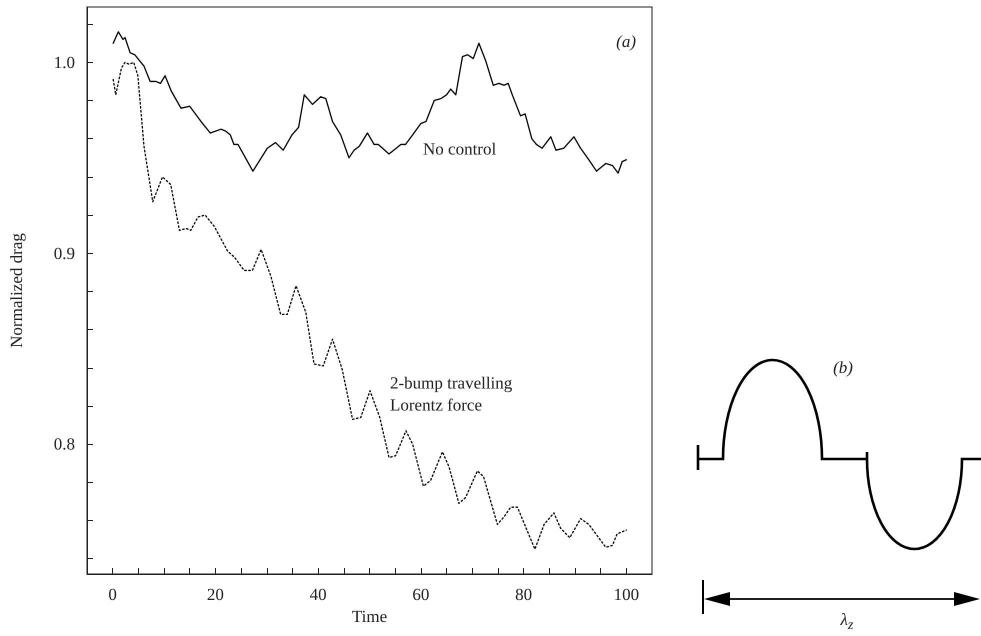 This screenshot has width=981, height=636. I want to click on x-tick-label: 60, so click(421, 594).